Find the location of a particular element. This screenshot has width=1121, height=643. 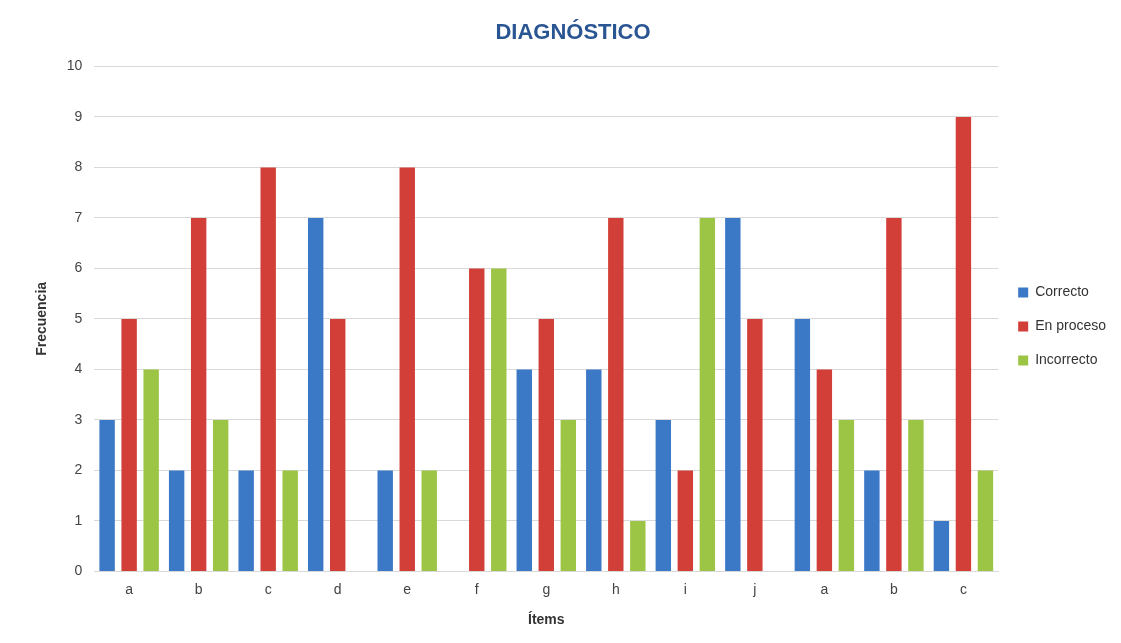

legend-label: Incorrecto is located at coordinates (1066, 359).